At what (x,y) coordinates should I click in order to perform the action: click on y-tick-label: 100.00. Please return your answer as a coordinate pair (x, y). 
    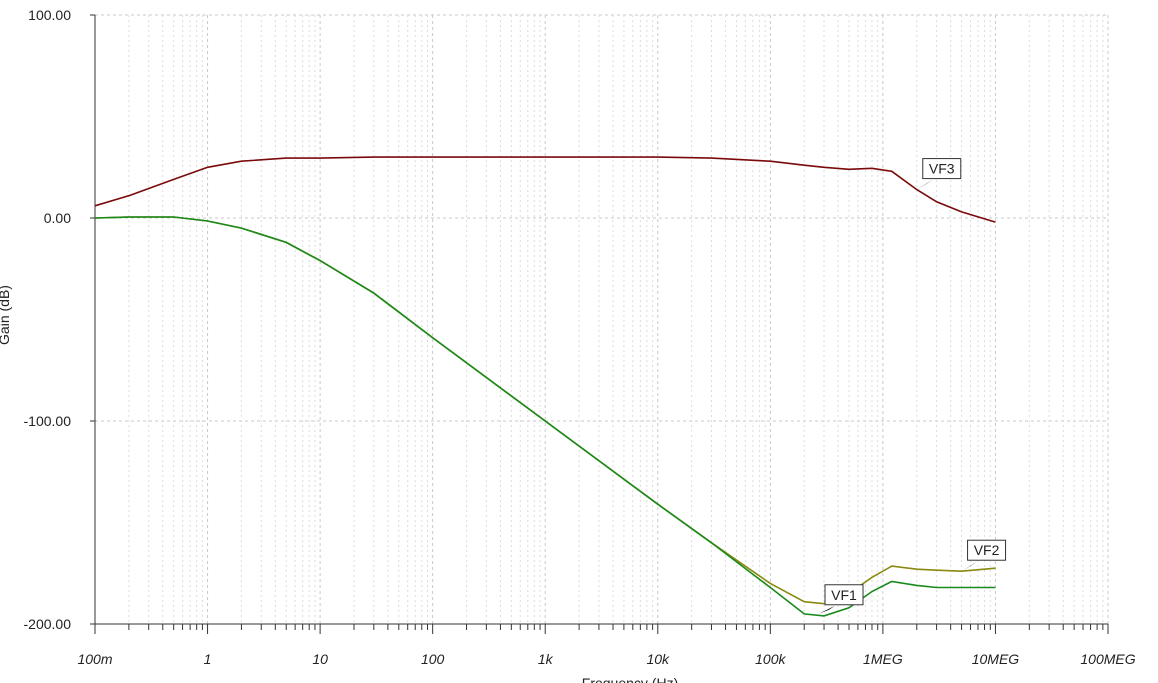
    Looking at the image, I should click on (49, 15).